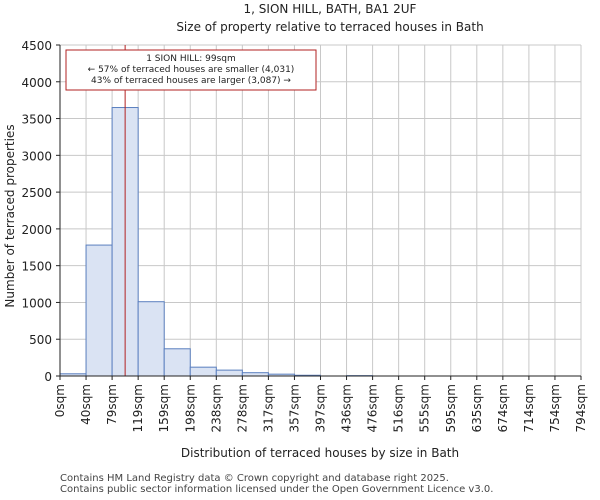 The image size is (600, 500). What do you see at coordinates (36, 120) in the screenshot?
I see `y-tick-label: 3500` at bounding box center [36, 120].